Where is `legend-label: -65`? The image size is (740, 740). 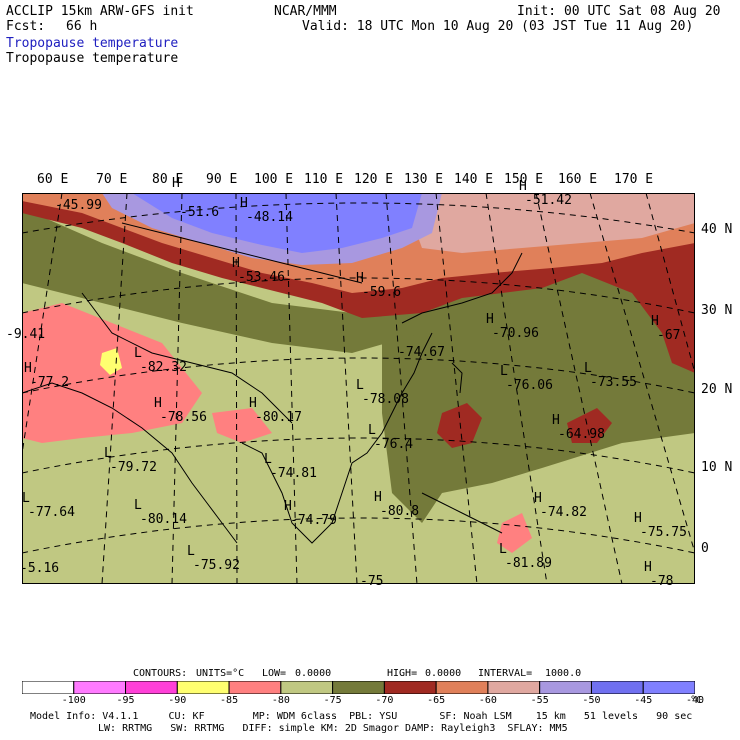
legend-label: -65 is located at coordinates (436, 700).